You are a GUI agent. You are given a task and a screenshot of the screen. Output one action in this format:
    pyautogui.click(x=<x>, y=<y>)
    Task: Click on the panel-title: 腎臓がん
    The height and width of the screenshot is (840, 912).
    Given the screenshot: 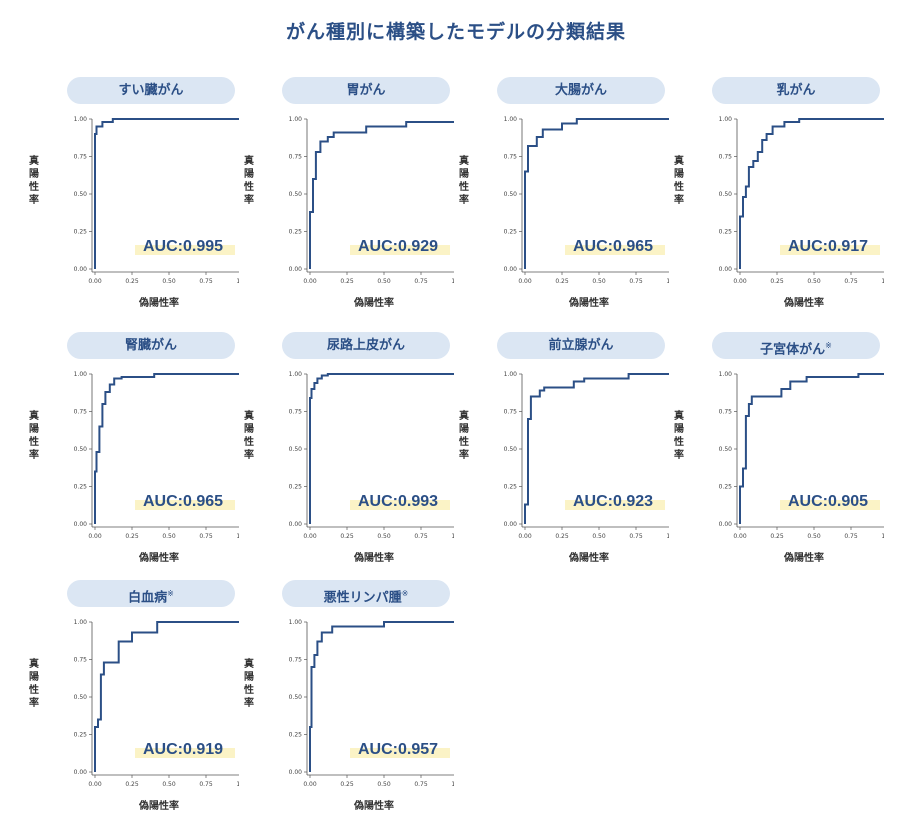 What is the action you would take?
    pyautogui.click(x=151, y=345)
    